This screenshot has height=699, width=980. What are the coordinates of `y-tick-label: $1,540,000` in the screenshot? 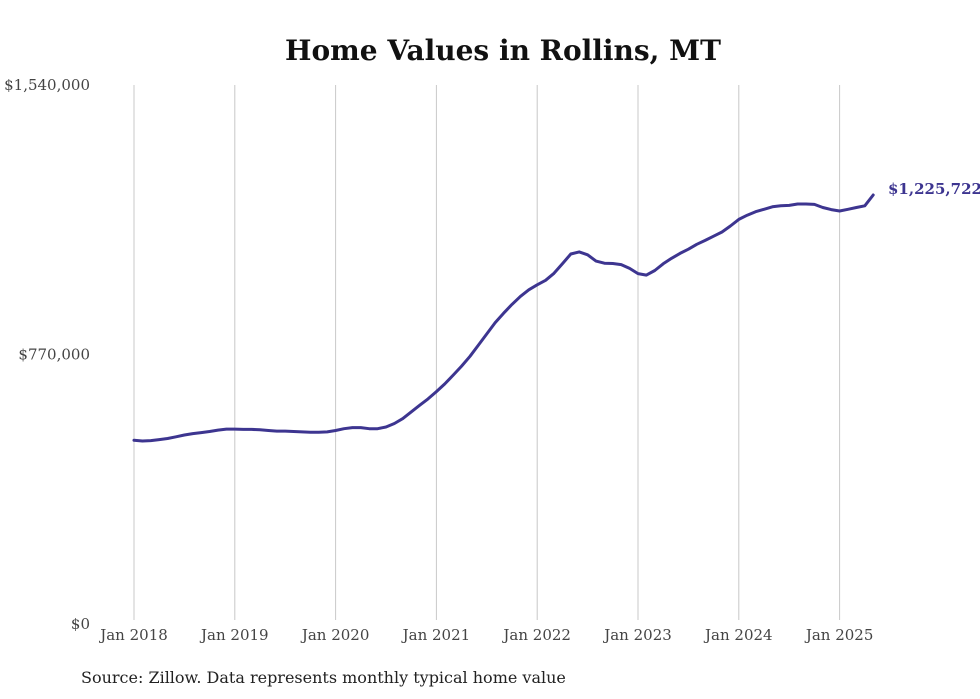 It's located at (47, 85).